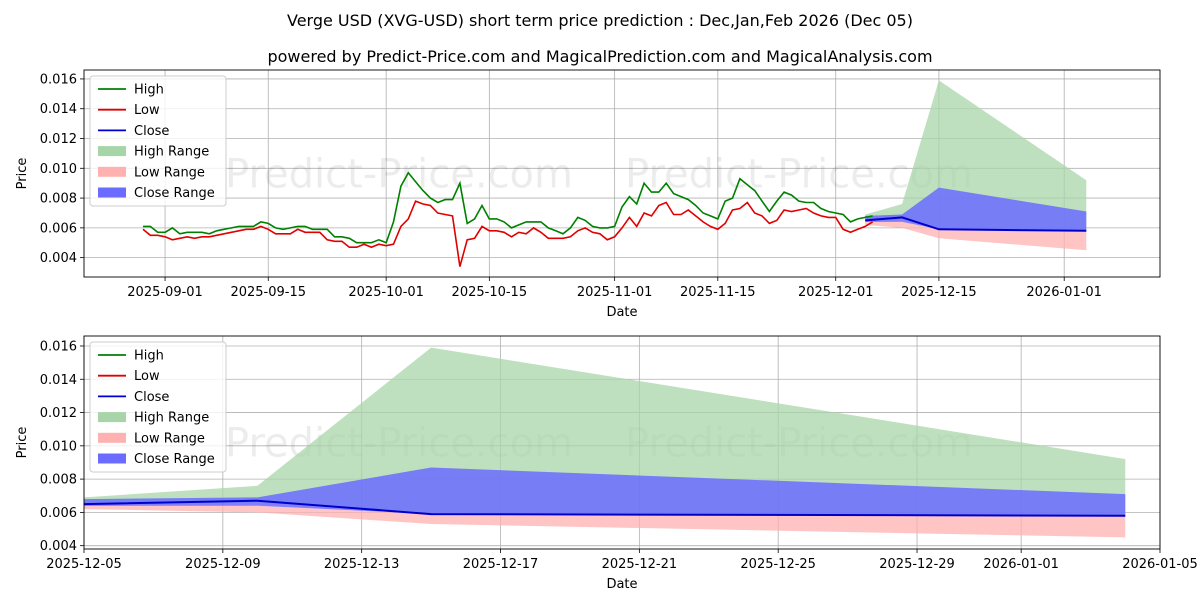 The image size is (1200, 600). I want to click on x-tick-label: 2025-11-01, so click(615, 292).